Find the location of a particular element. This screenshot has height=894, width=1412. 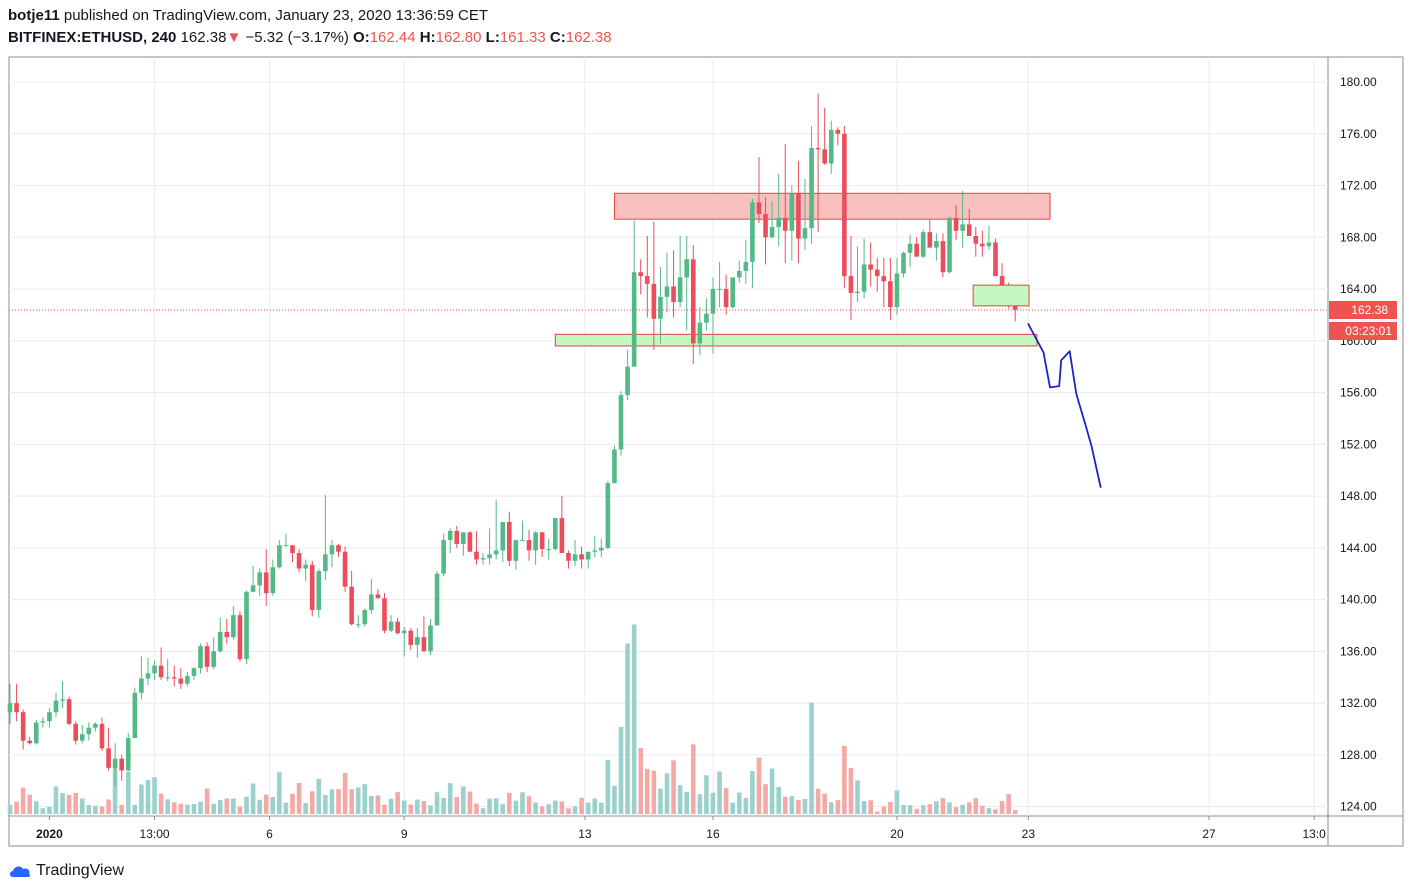

y-tick-label: 164.00 is located at coordinates (1358, 289).